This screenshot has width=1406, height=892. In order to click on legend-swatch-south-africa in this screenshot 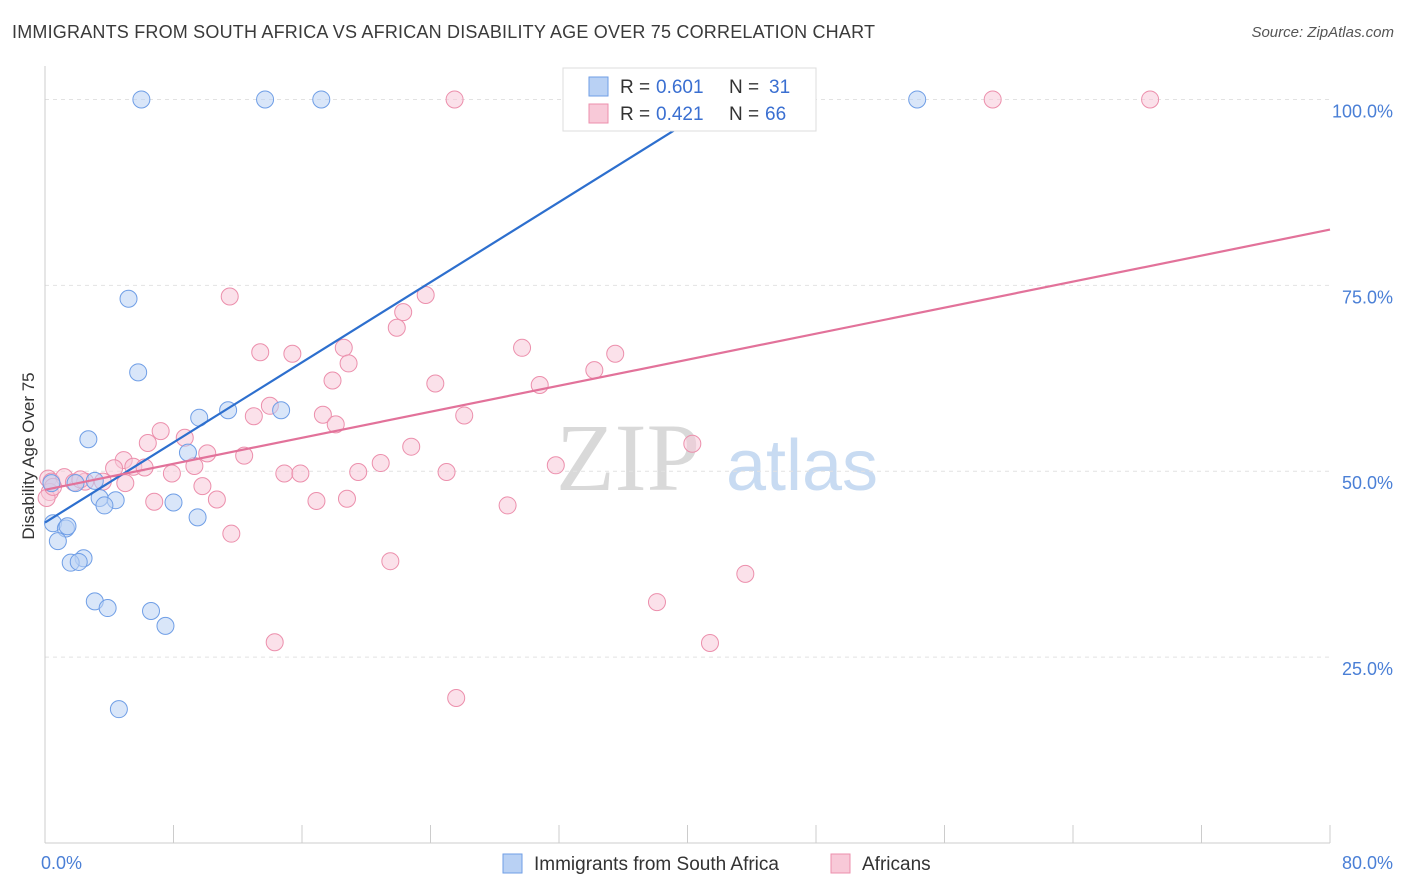, I will do `click(598, 86)`.